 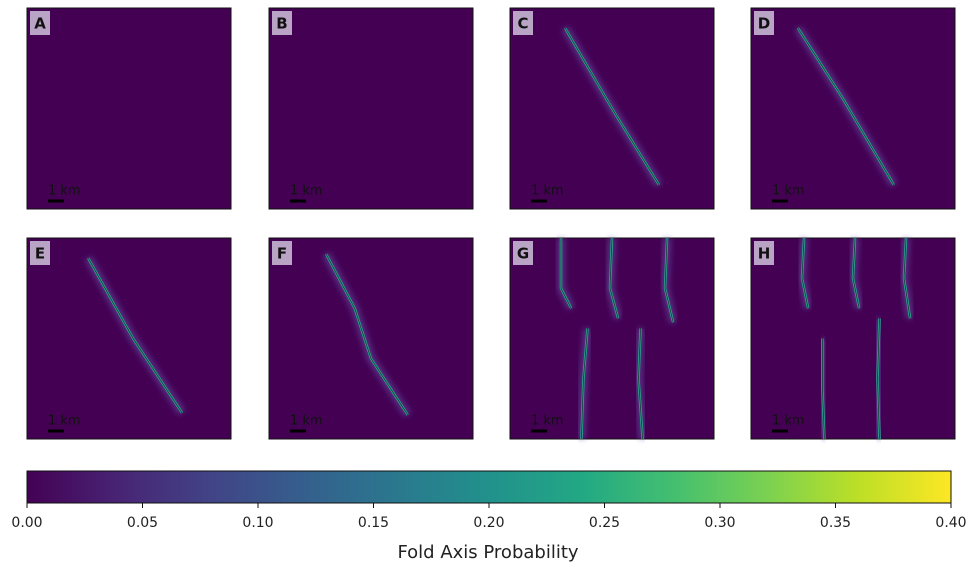 I want to click on panel: F 1 km, so click(x=371, y=338).